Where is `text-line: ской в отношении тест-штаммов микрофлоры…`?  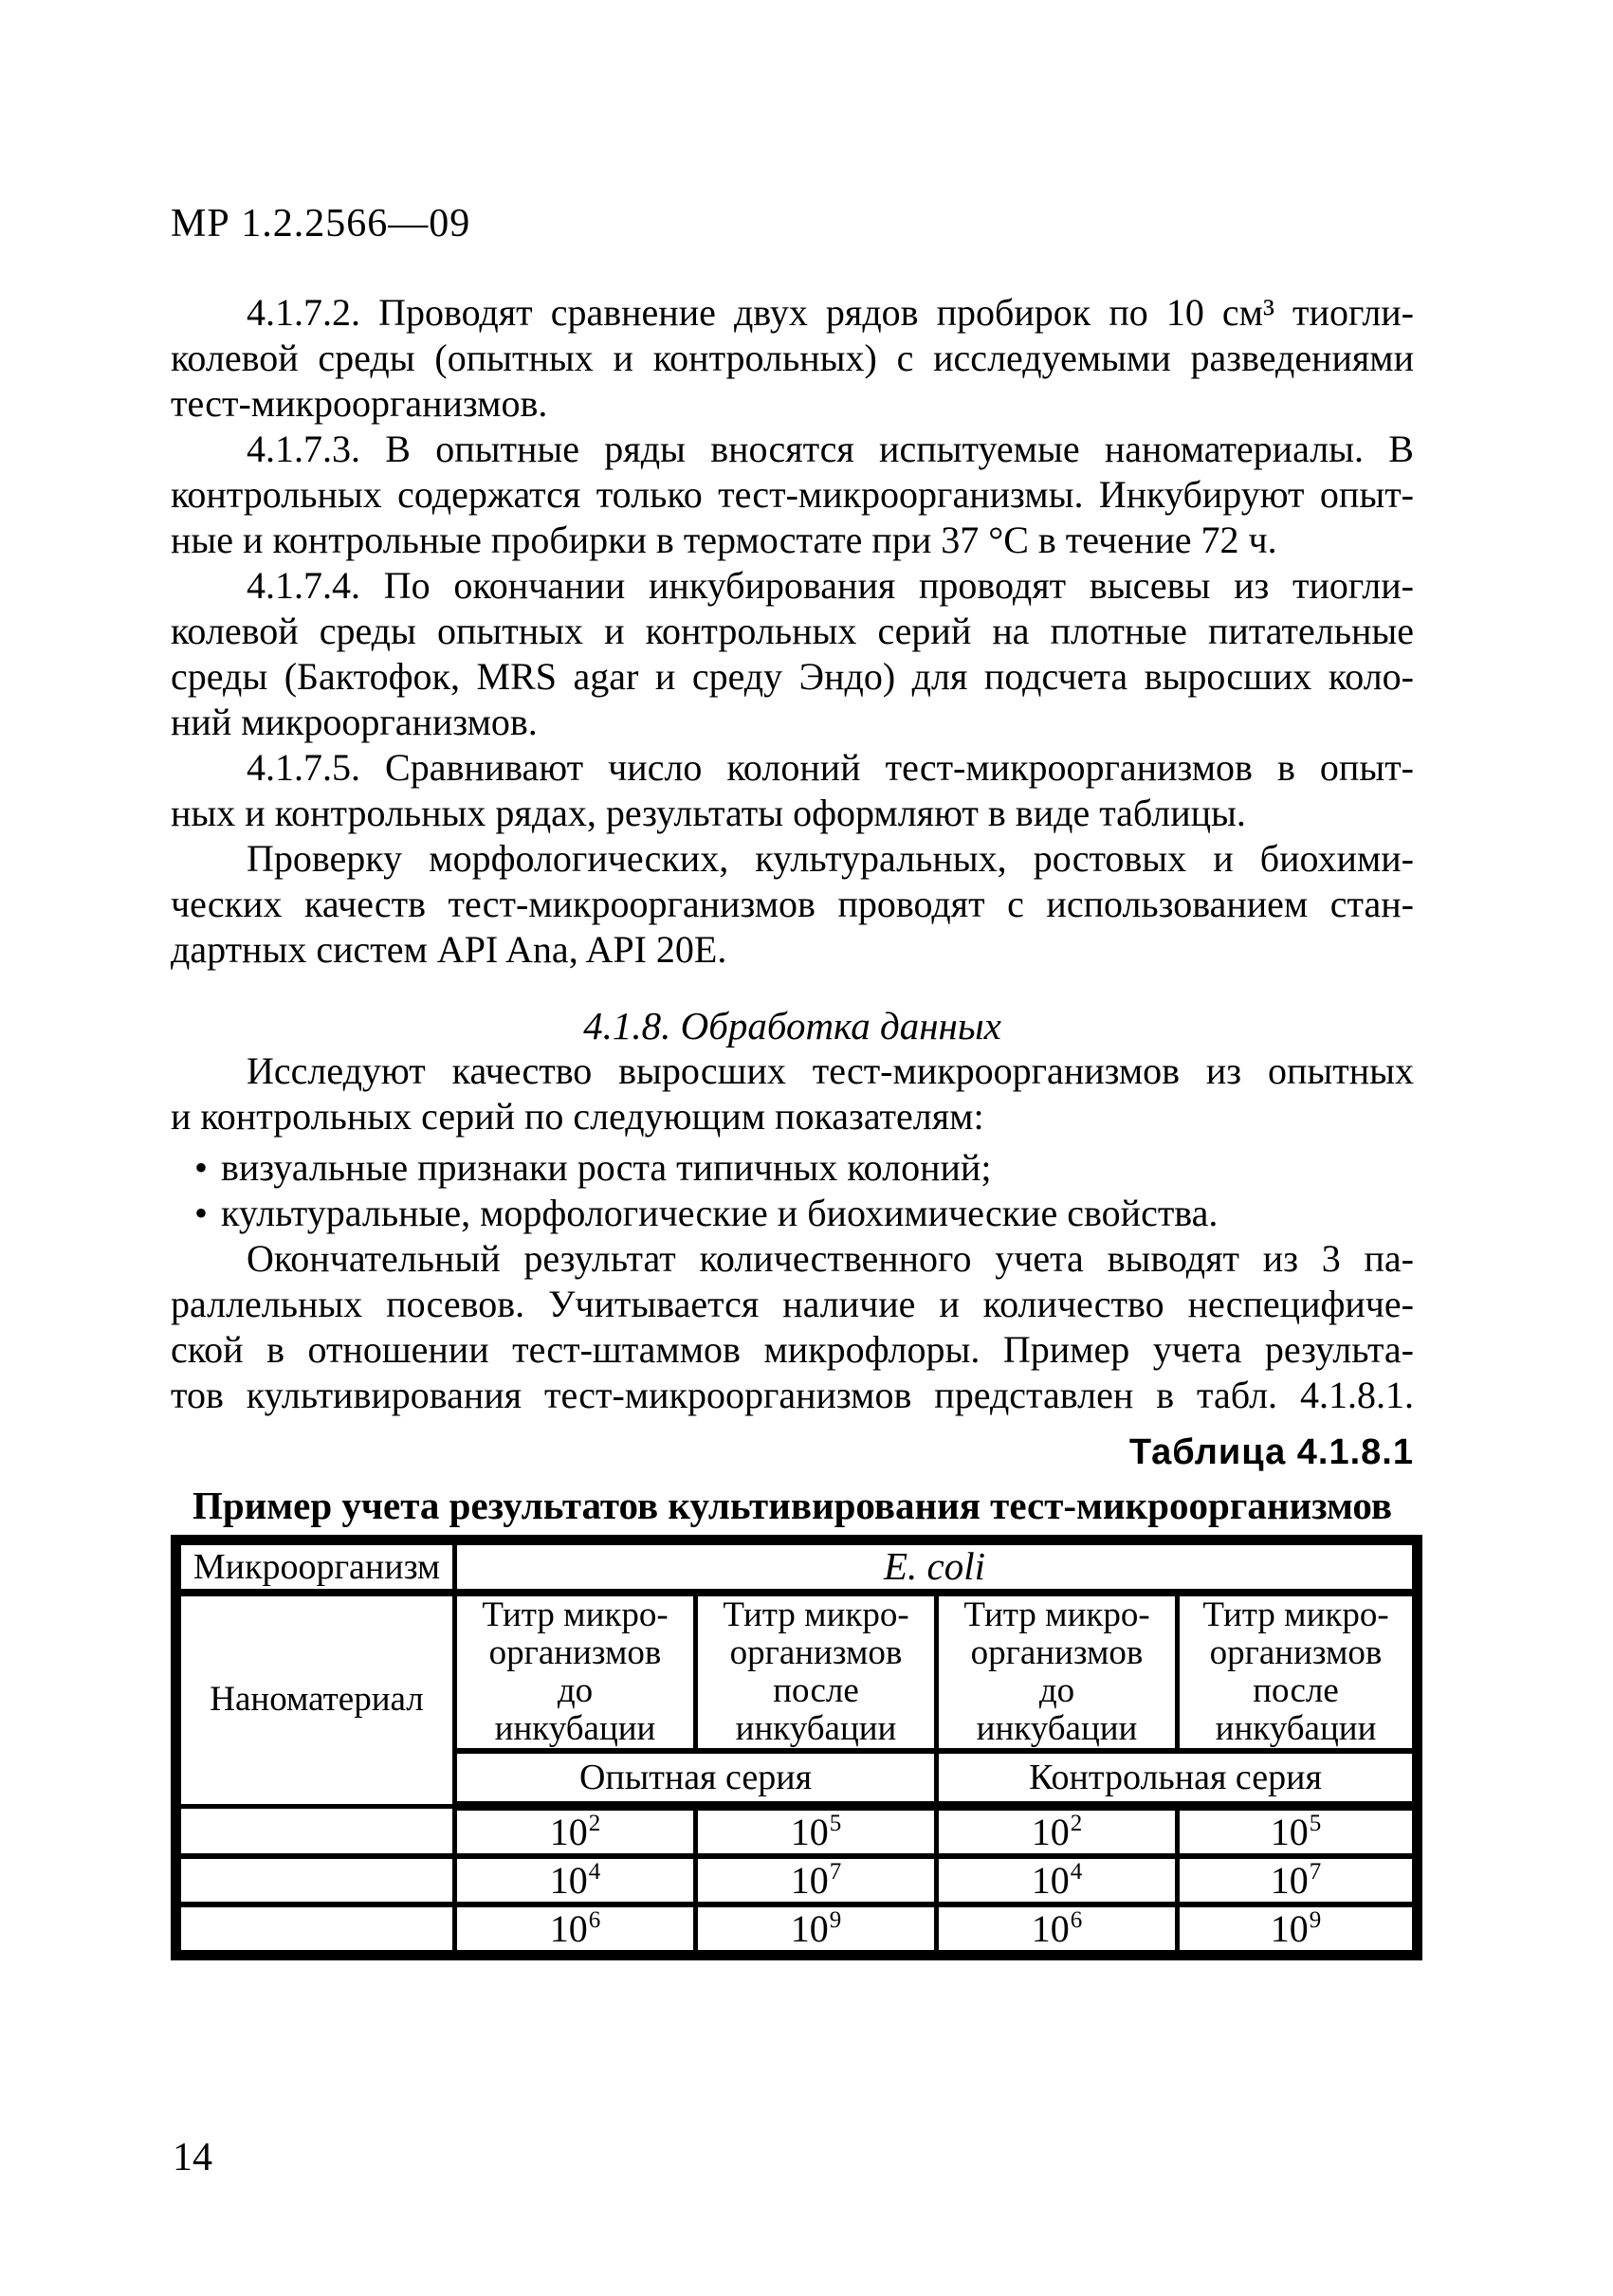 text-line: ской в отношении тест-штаммов микрофлоры… is located at coordinates (792, 1349).